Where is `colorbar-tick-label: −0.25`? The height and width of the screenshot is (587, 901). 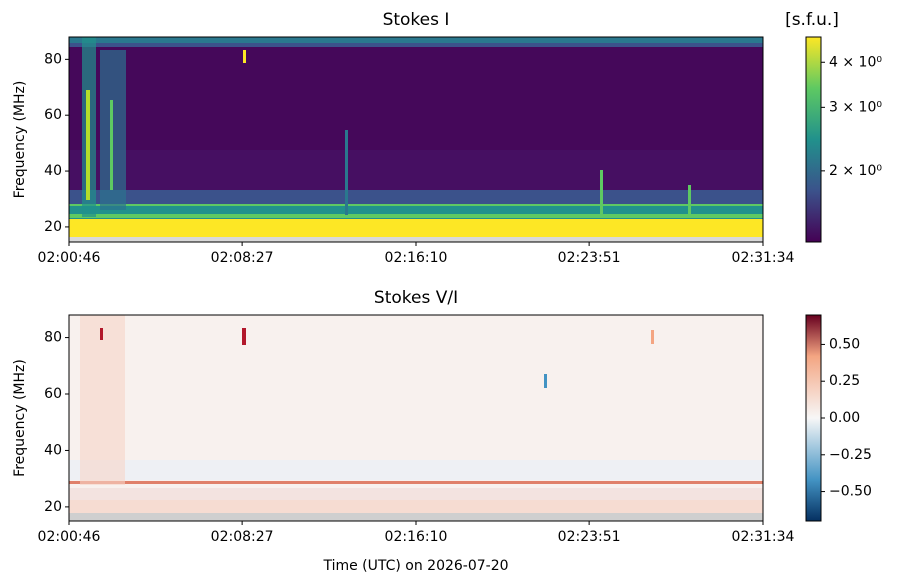 colorbar-tick-label: −0.25 is located at coordinates (850, 455).